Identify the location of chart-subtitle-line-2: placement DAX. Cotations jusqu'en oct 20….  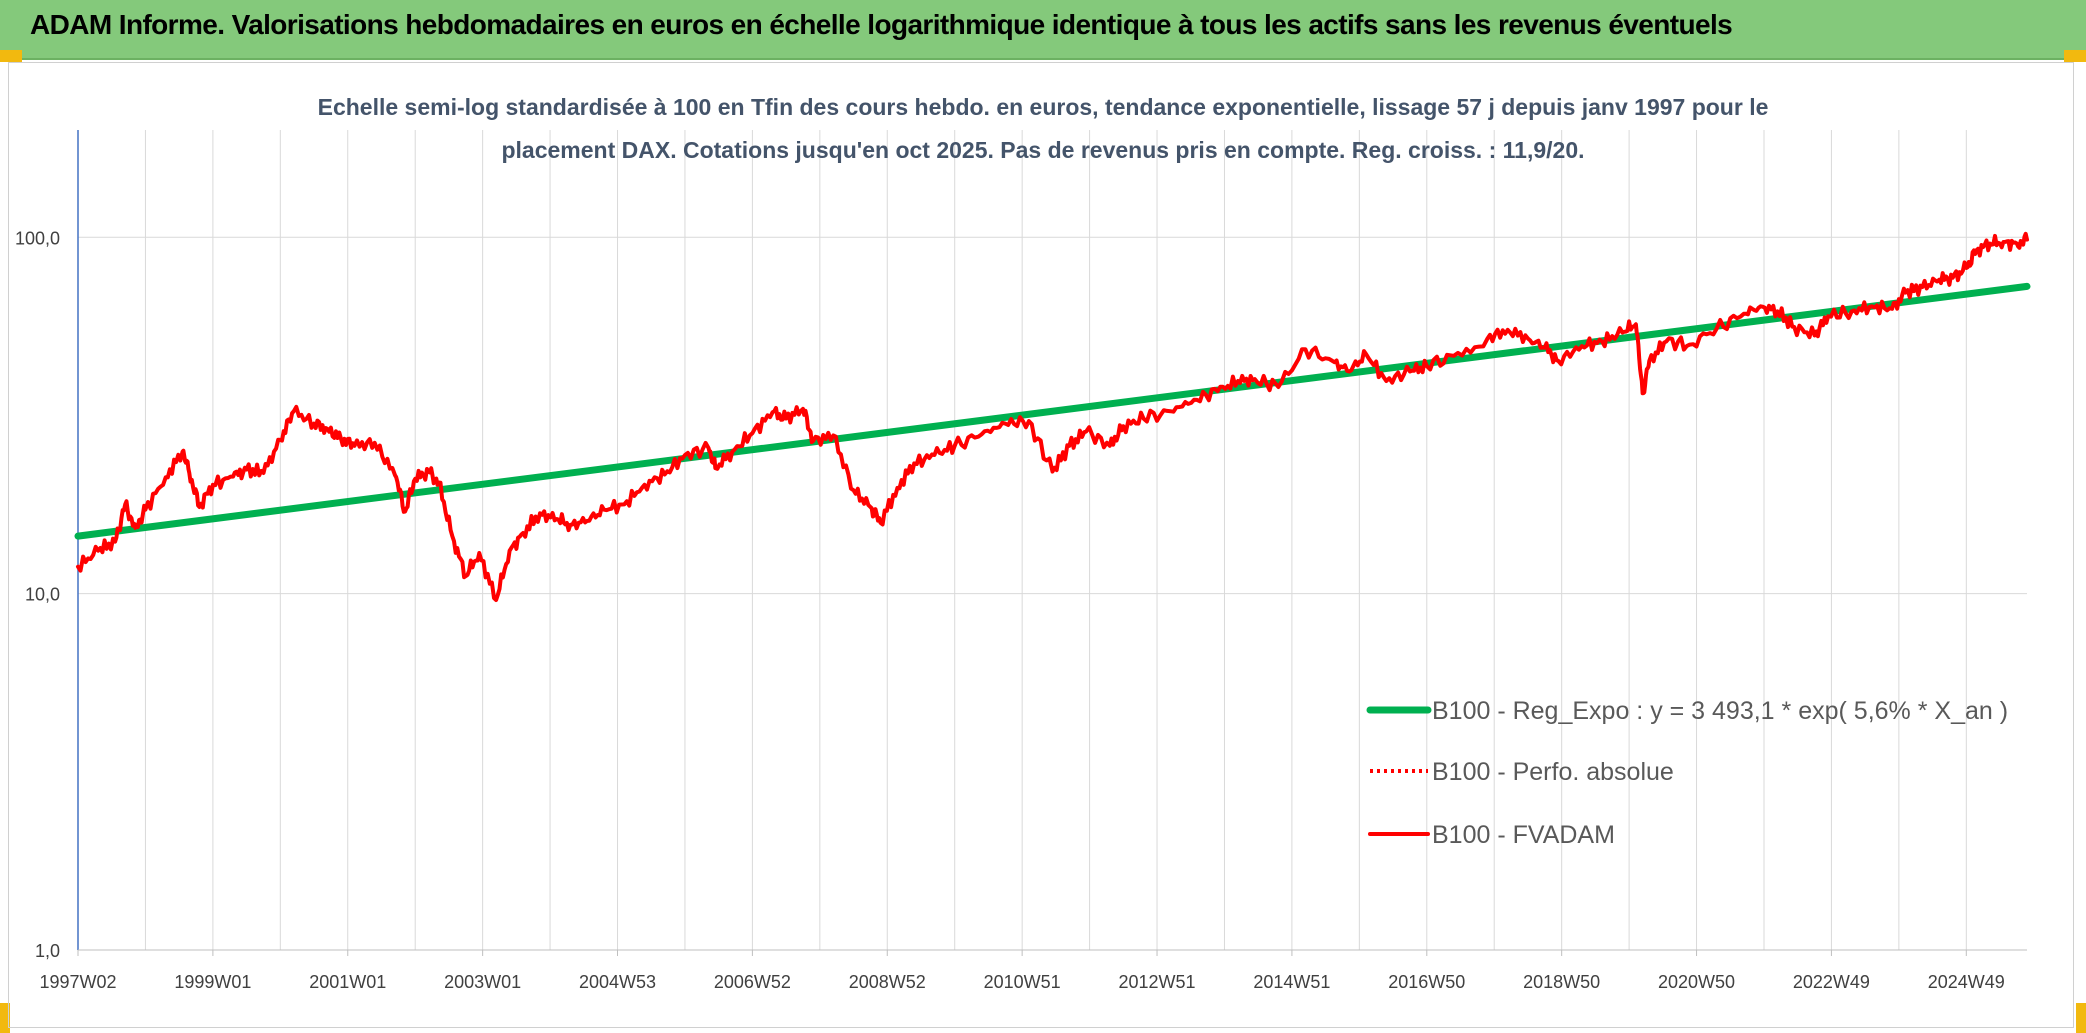
(1042, 150).